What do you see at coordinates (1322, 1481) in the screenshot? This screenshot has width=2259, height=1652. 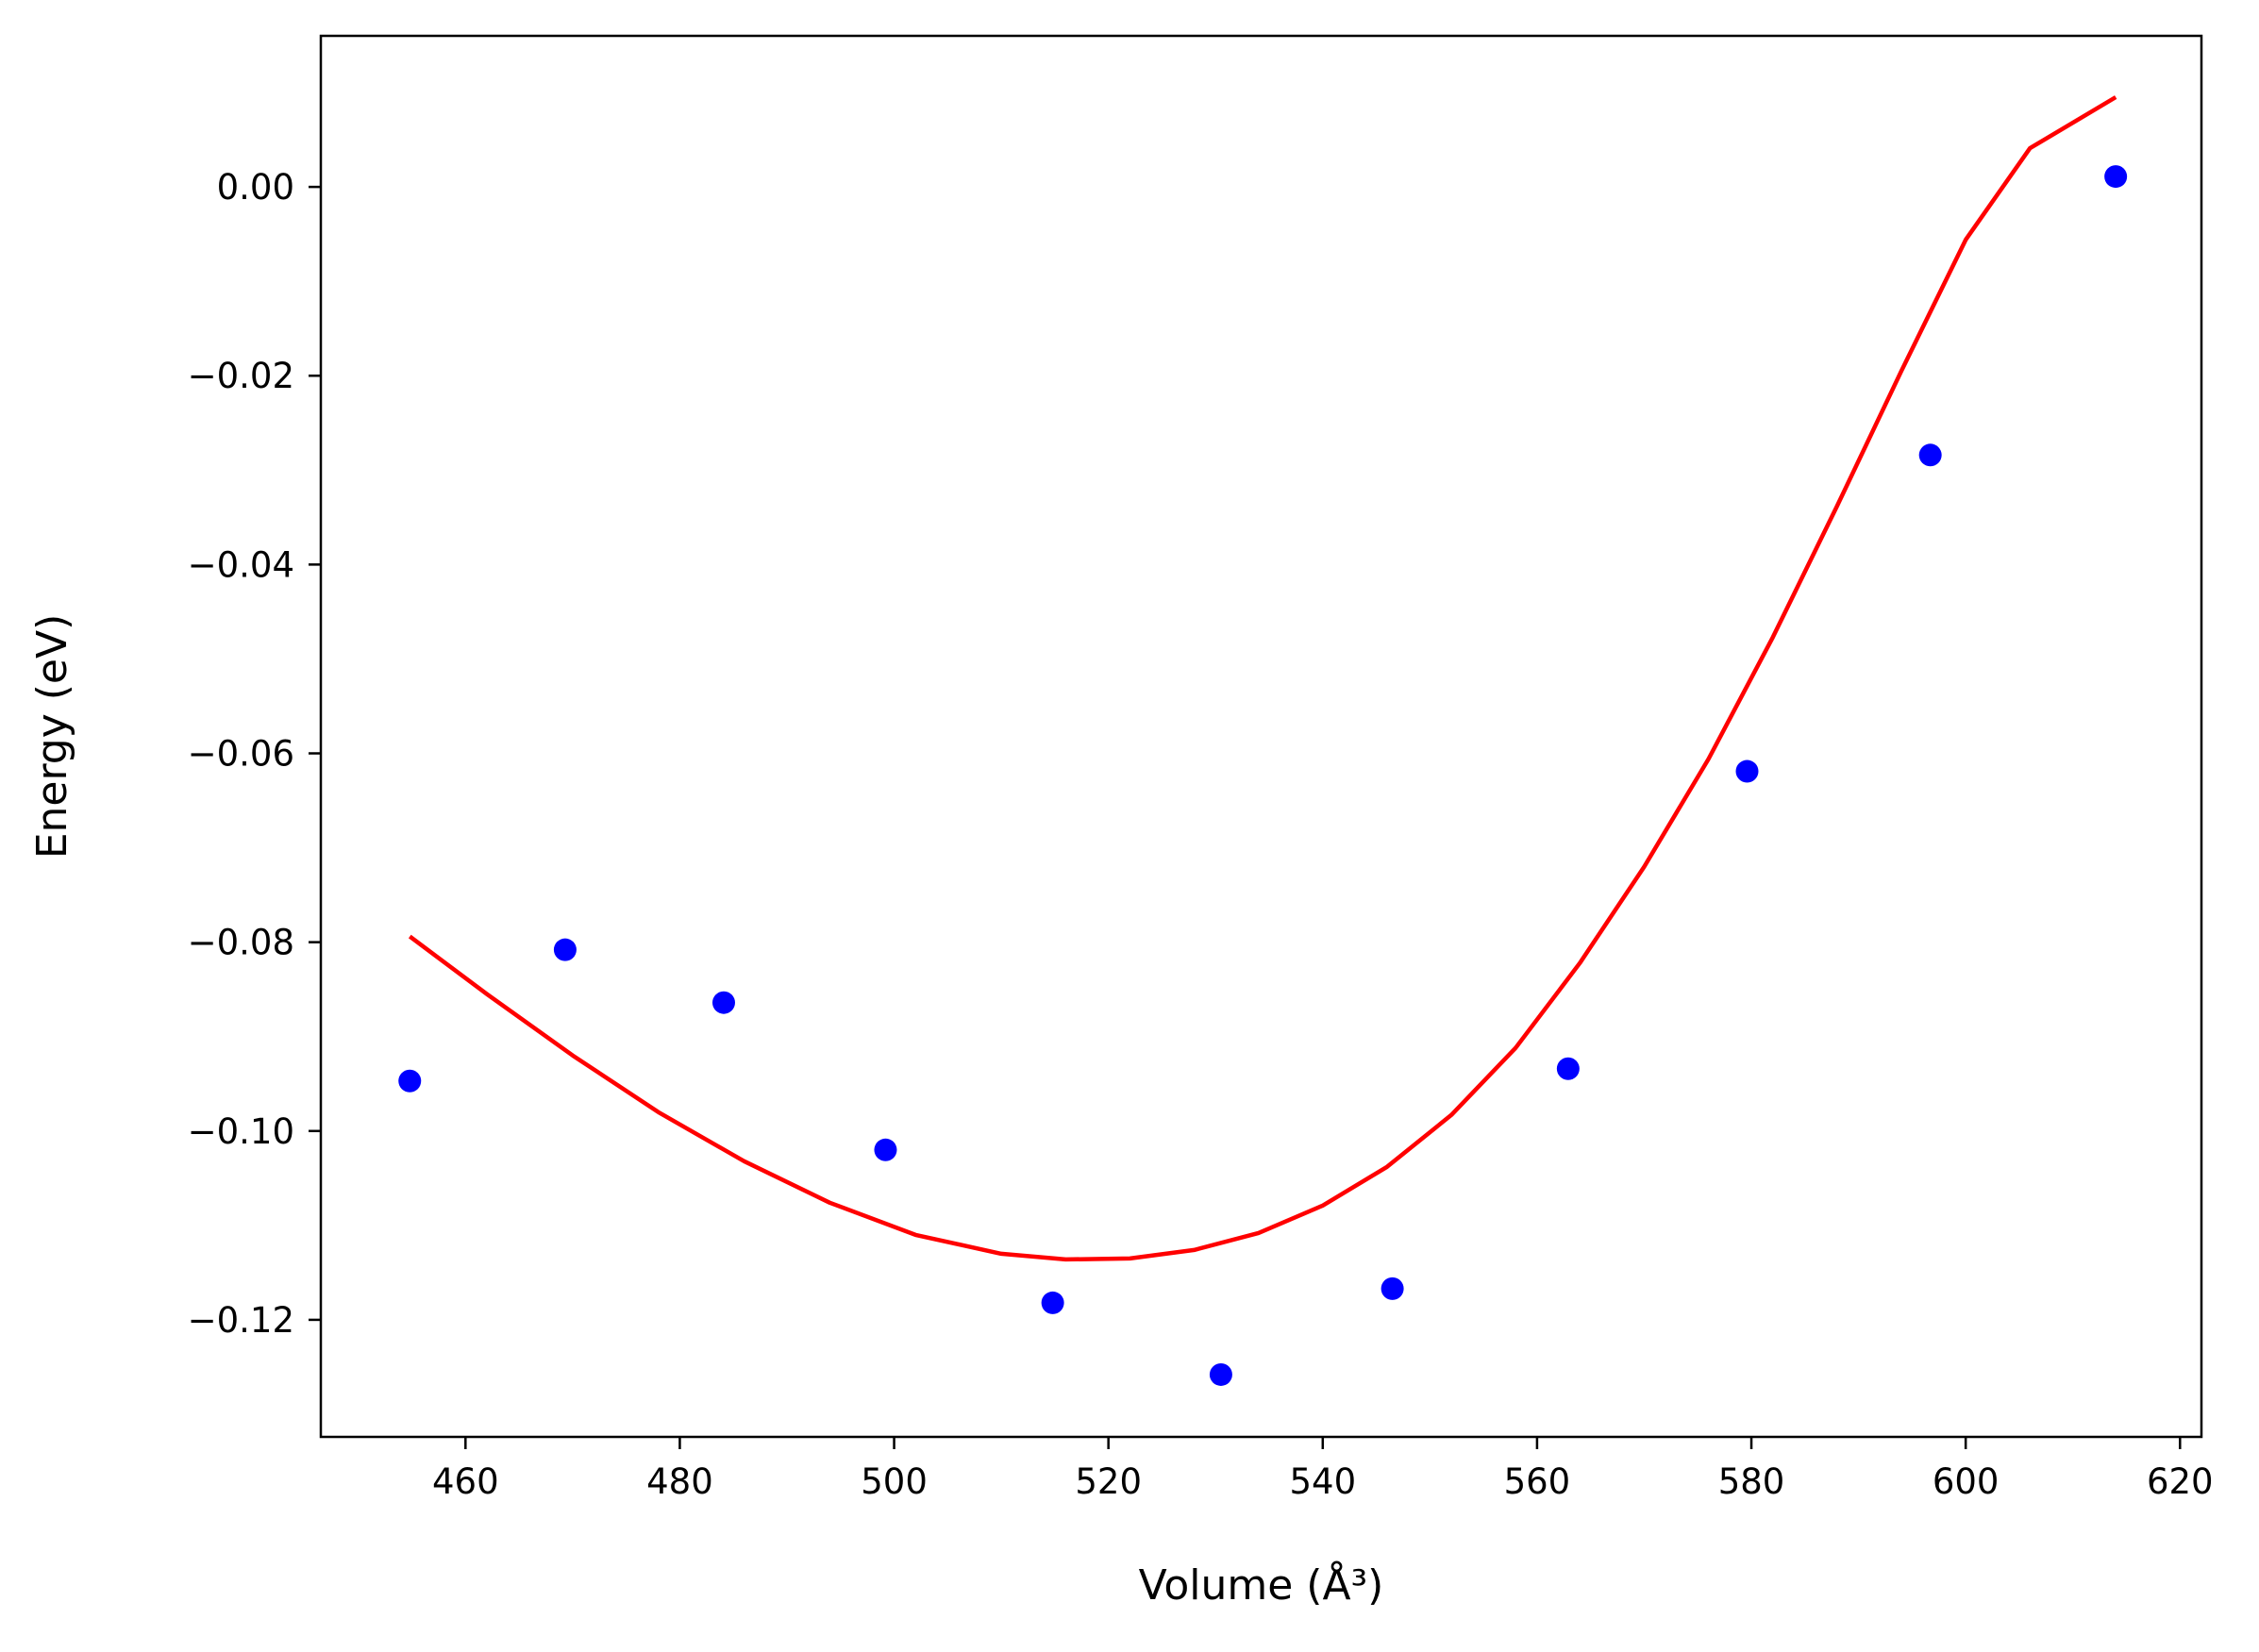 I see `x-tick-label: 540` at bounding box center [1322, 1481].